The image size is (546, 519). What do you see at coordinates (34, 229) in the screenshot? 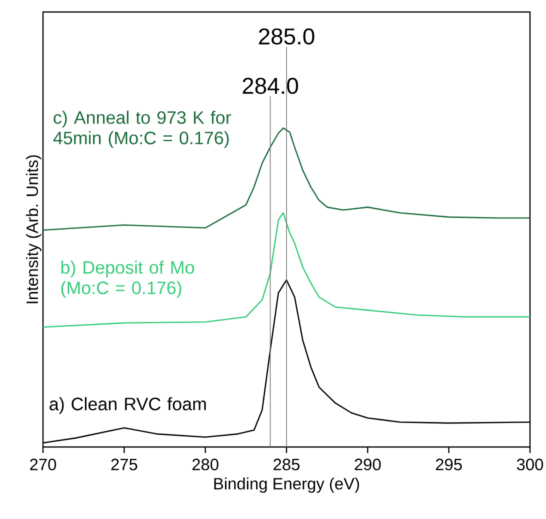
I see `y-axis-title: Intensity (Arb. Units)` at bounding box center [34, 229].